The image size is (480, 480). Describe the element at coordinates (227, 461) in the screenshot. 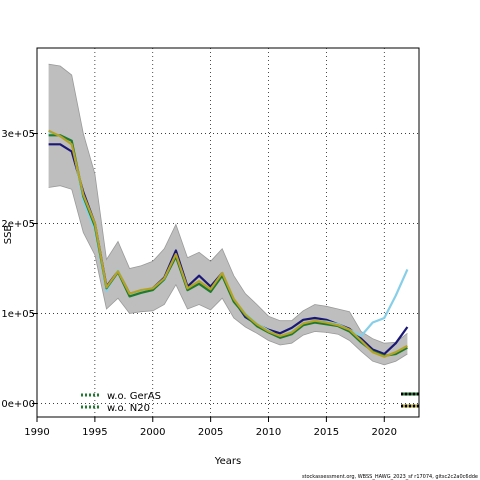

I see `x-axis-title: Years` at that location.